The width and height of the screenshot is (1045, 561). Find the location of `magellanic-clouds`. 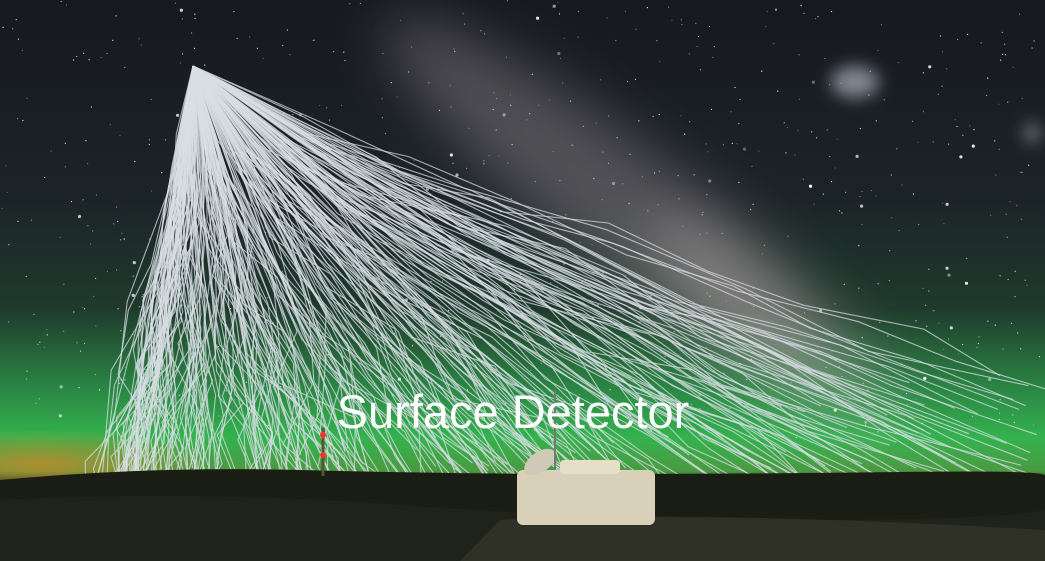

magellanic-clouds is located at coordinates (935, 104).